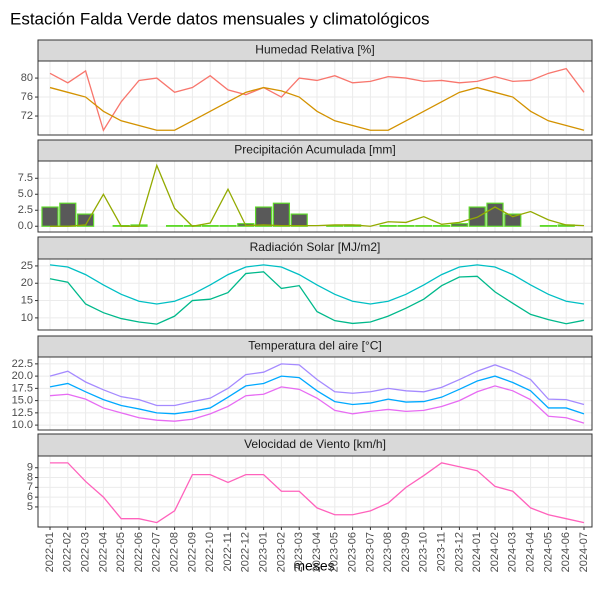 The width and height of the screenshot is (595, 596). What do you see at coordinates (121, 552) in the screenshot?
I see `x-tick-label: 2022-05` at bounding box center [121, 552].